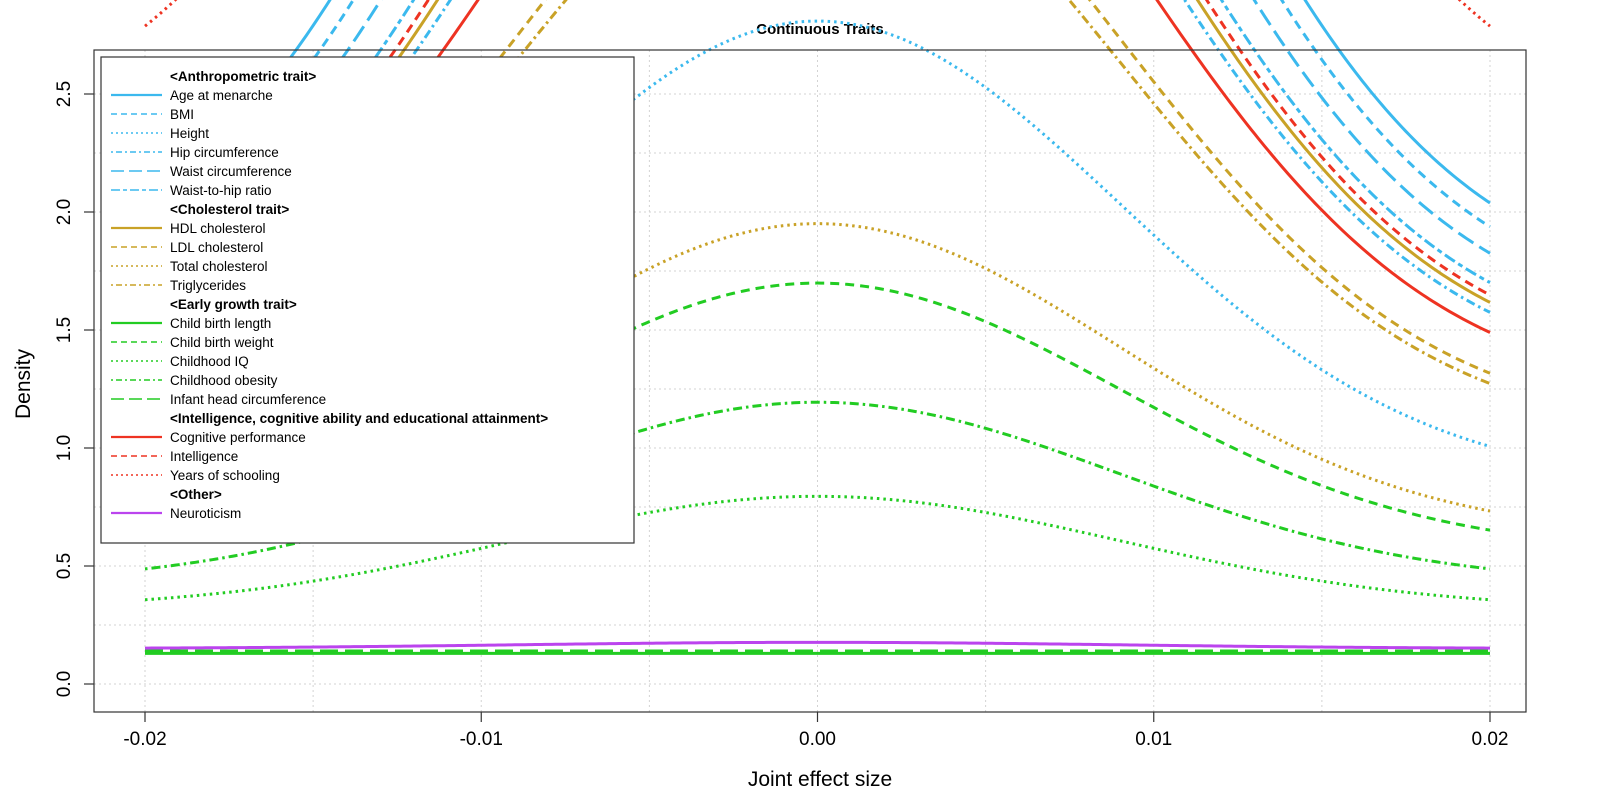 The image size is (1600, 805). Describe the element at coordinates (243, 76) in the screenshot. I see `legend-group-anthropometric-trait: <Anthropometric trait>` at that location.